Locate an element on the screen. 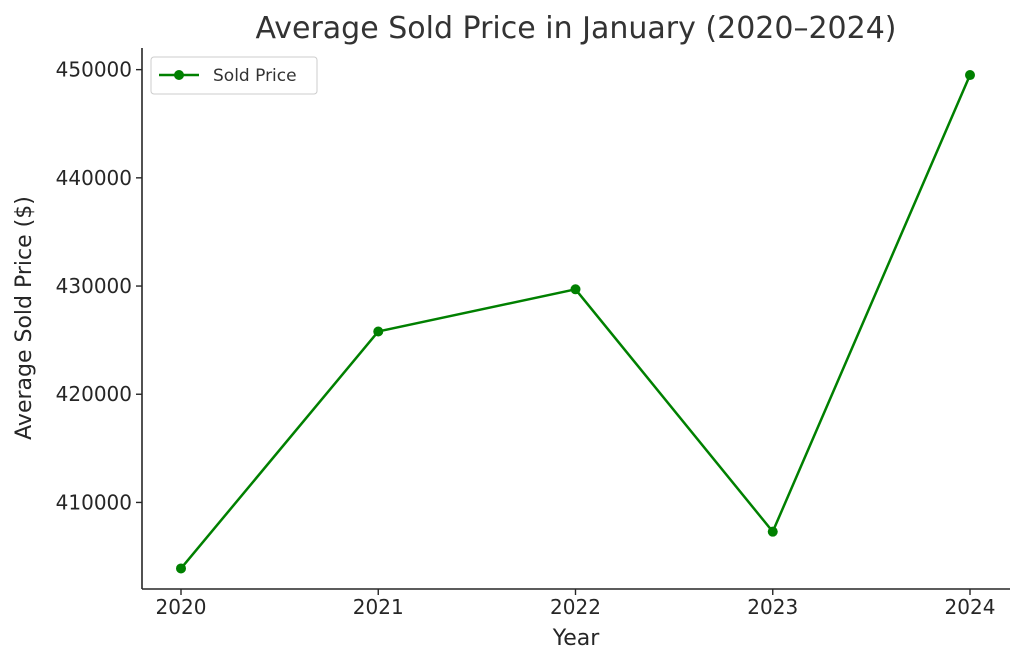 This screenshot has width=1024, height=668. x-tick-label: 2022 is located at coordinates (575, 607).